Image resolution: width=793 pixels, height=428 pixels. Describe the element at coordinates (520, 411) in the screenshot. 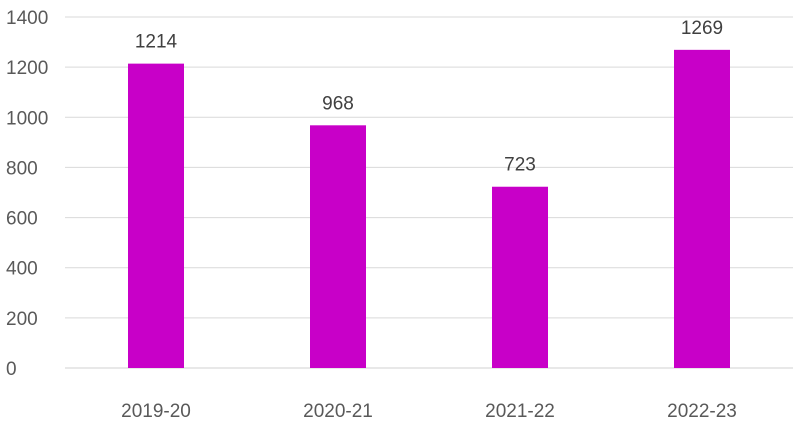

I see `x-tick-label: 2021-22` at that location.